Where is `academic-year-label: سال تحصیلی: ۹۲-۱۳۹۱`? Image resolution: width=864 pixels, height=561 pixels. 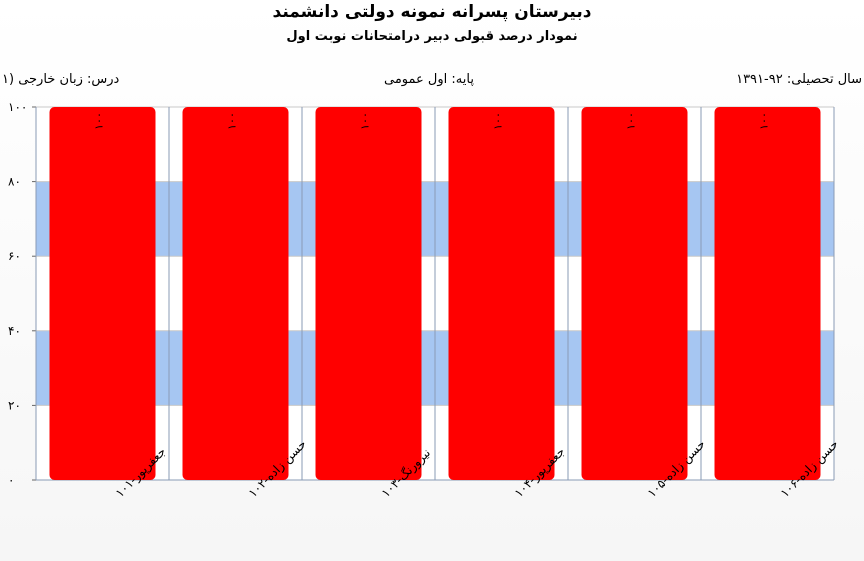 academic-year-label: سال تحصیلی: ۹۲-۱۳۹۱ is located at coordinates (799, 79).